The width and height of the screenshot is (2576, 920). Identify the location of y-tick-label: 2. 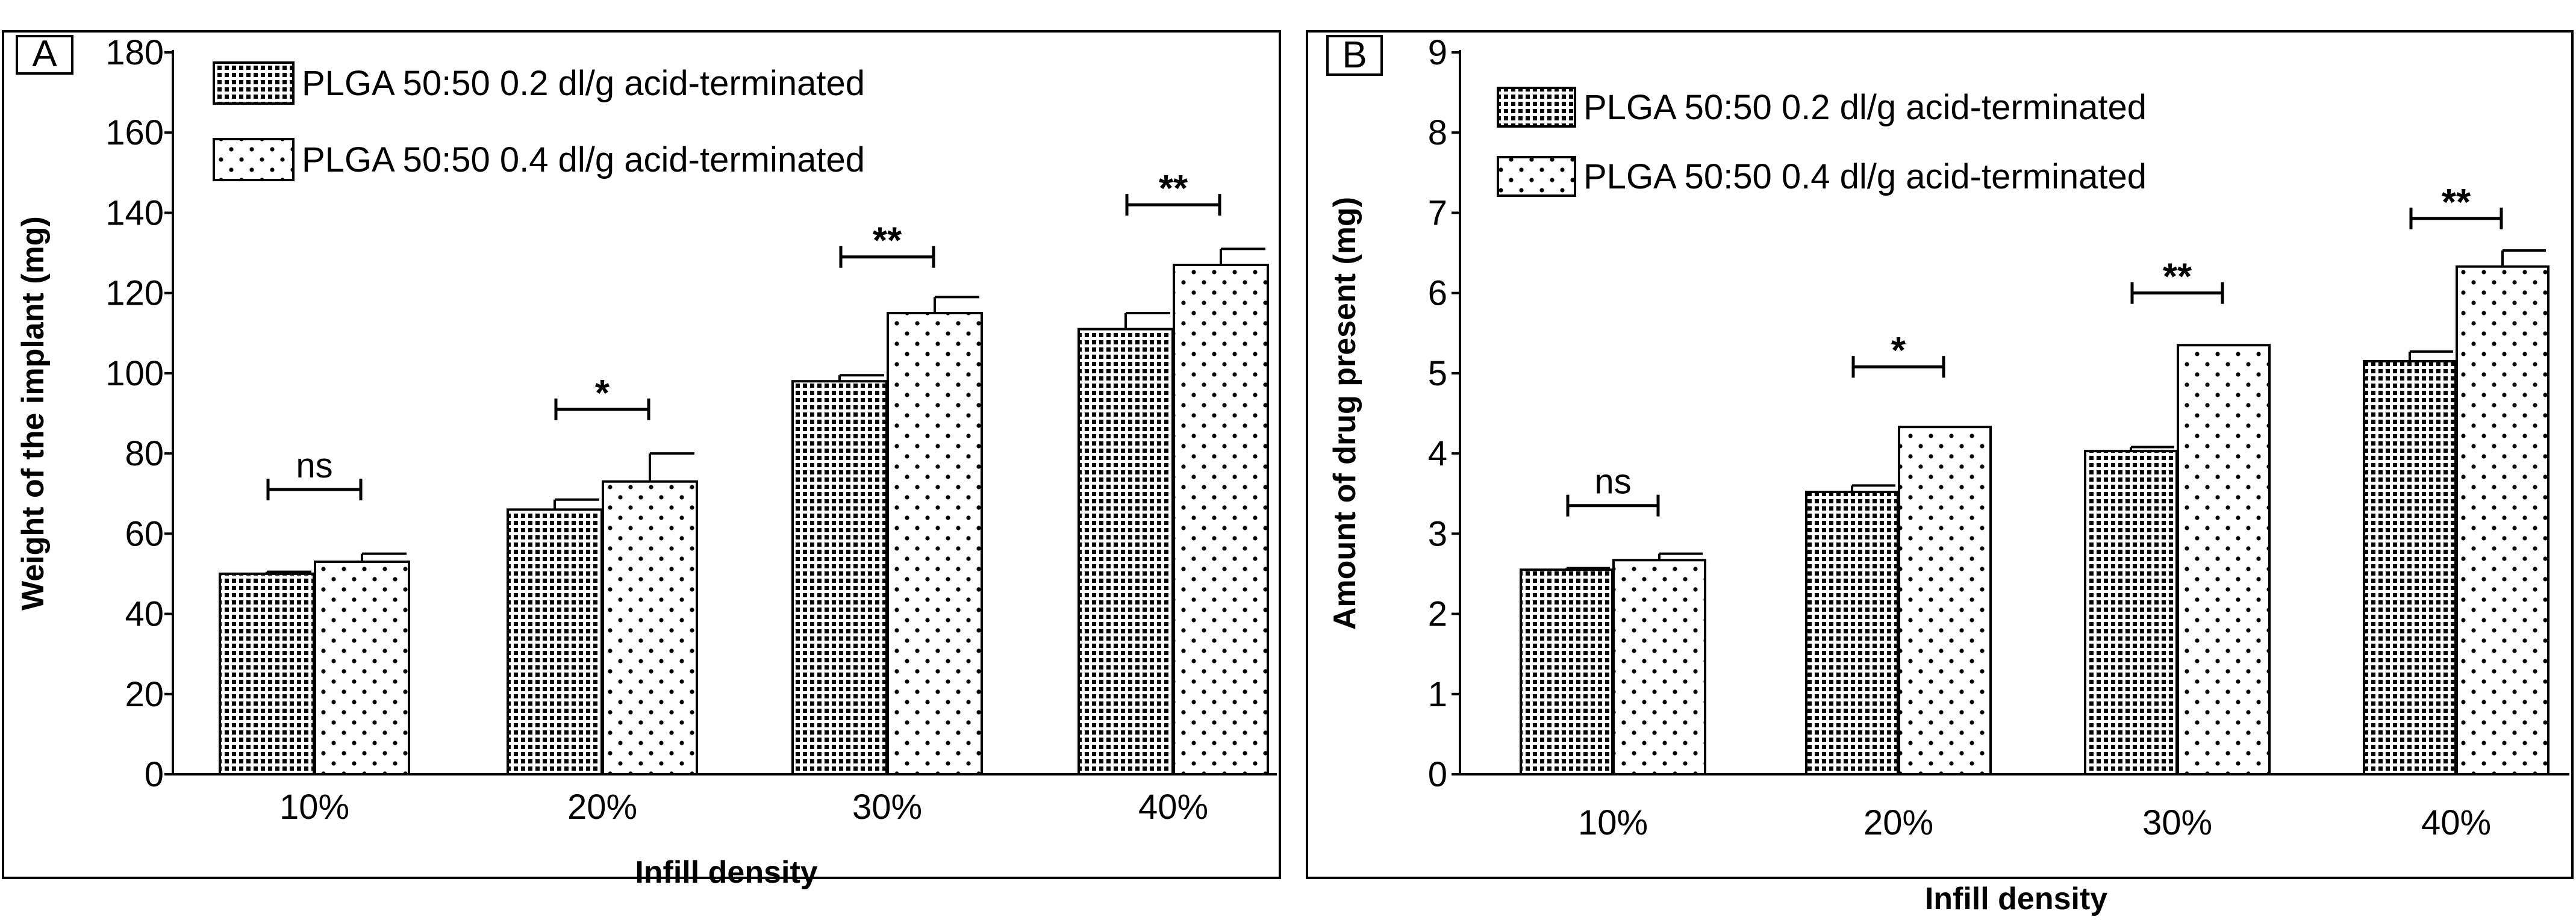
(1437, 614).